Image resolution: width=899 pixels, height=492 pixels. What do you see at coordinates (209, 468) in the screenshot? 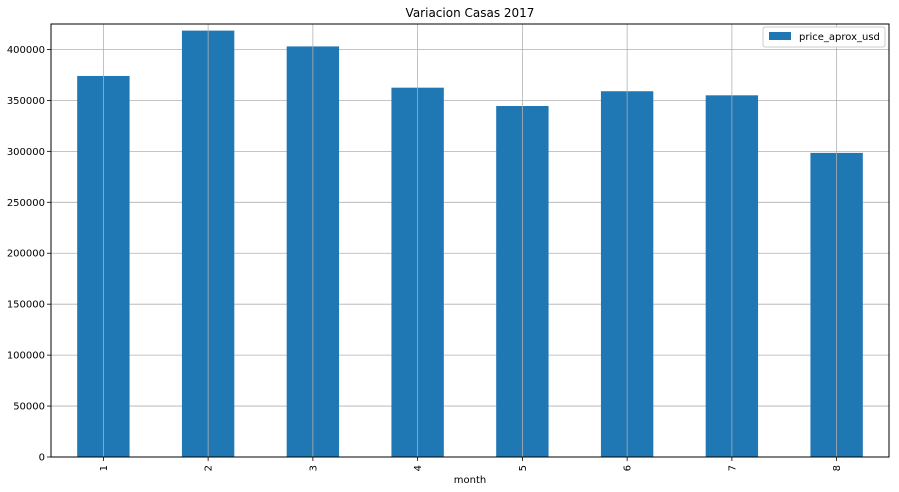
I see `x-tick-label: 2` at bounding box center [209, 468].